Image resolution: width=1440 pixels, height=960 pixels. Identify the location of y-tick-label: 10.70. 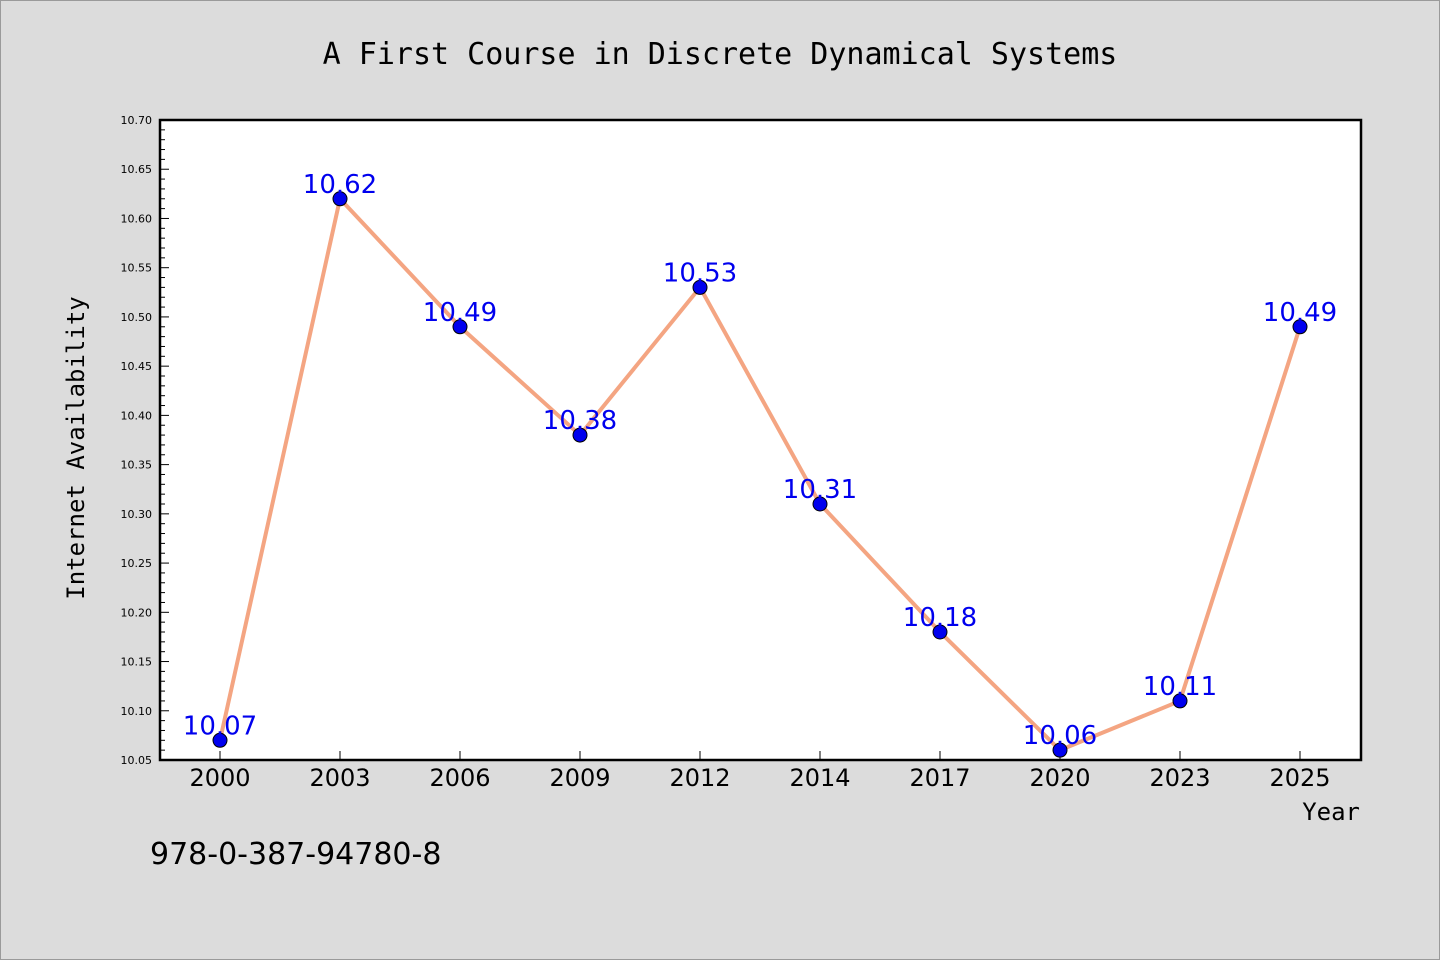
(137, 120).